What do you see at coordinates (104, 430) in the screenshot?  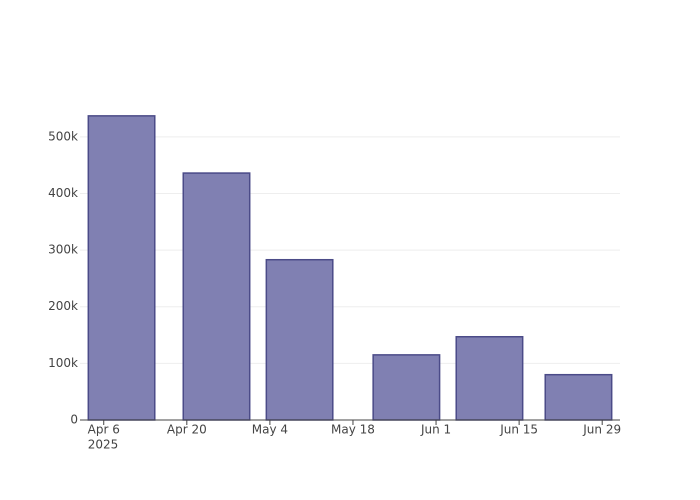 I see `x-tick-label: Apr 6` at bounding box center [104, 430].